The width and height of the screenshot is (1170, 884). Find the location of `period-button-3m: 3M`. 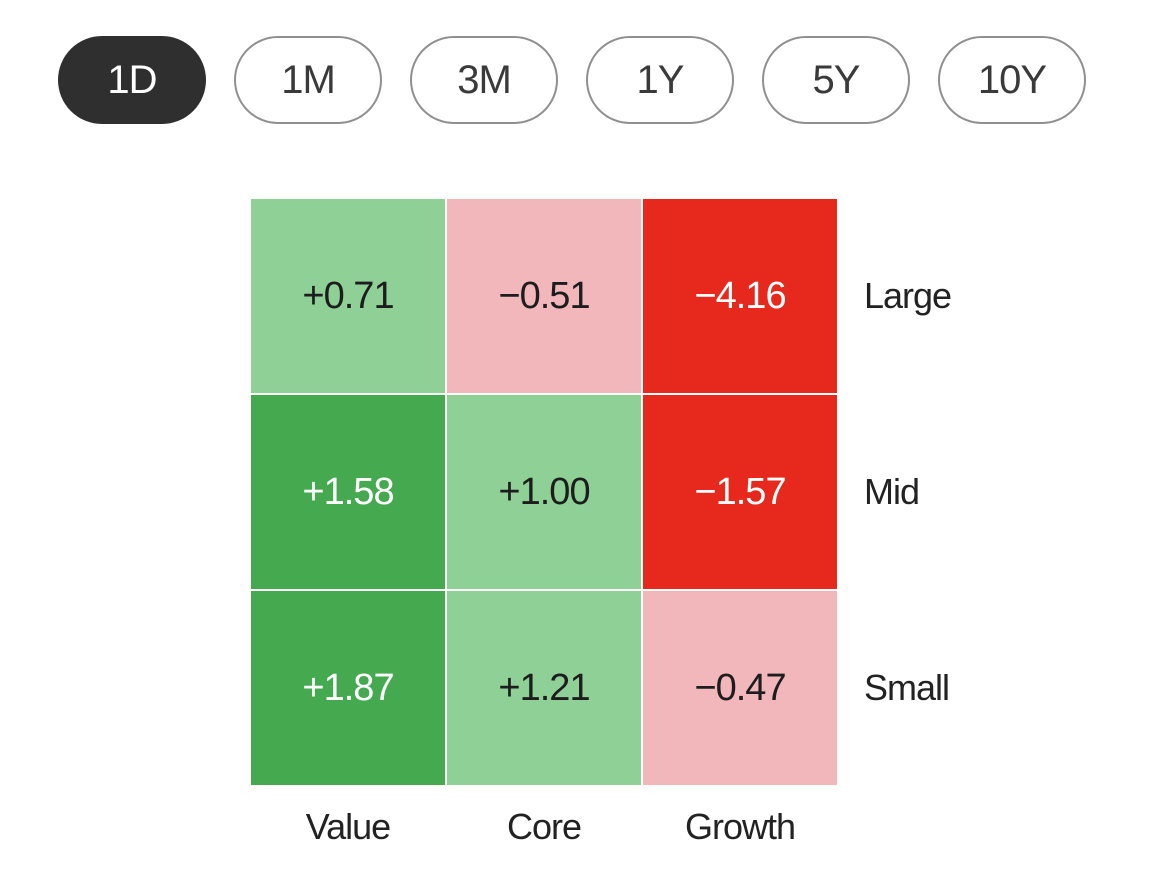

period-button-3m: 3M is located at coordinates (484, 80).